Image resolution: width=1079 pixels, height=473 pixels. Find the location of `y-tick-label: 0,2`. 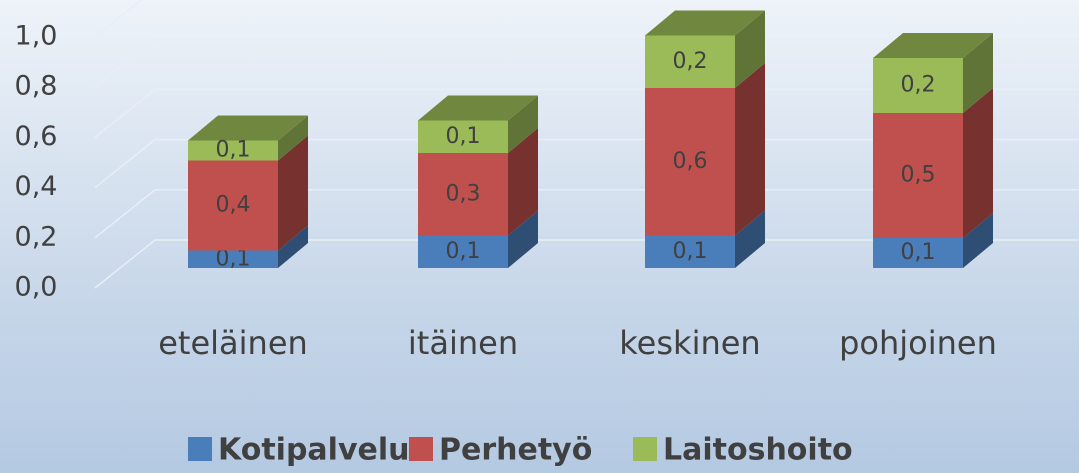

y-tick-label: 0,2 is located at coordinates (36, 236).